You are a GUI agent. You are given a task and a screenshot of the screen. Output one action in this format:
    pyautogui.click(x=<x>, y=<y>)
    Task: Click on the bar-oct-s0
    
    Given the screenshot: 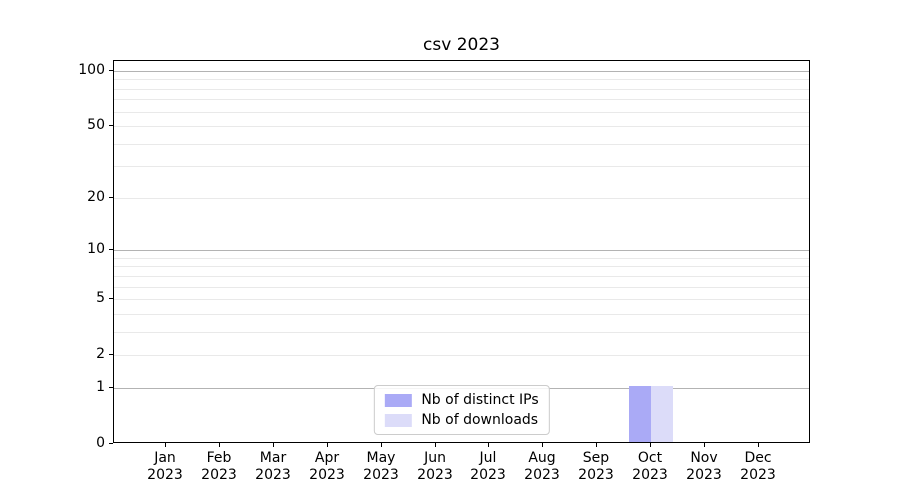 What is the action you would take?
    pyautogui.click(x=640, y=414)
    